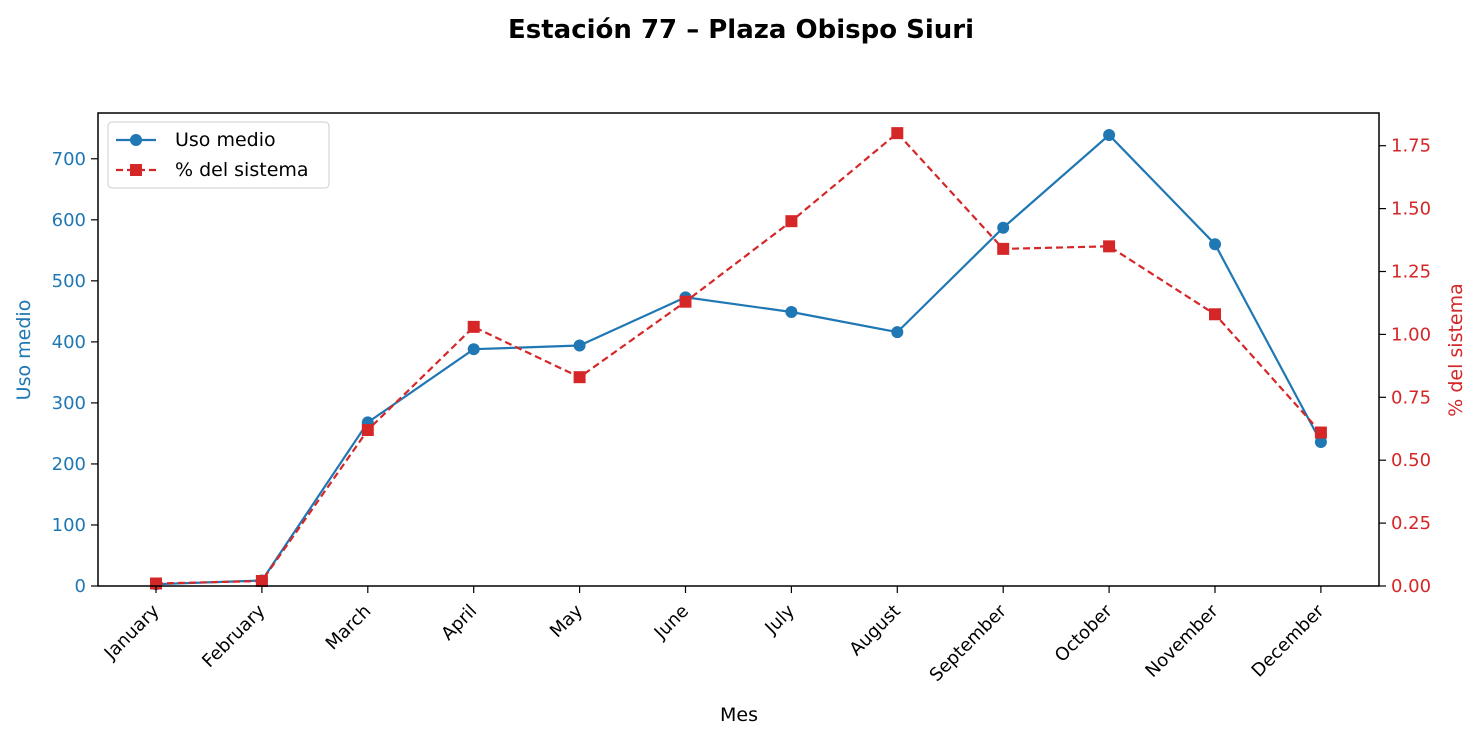 The image size is (1483, 740). Describe the element at coordinates (80, 586) in the screenshot. I see `y-left-tick-label: 0` at that location.